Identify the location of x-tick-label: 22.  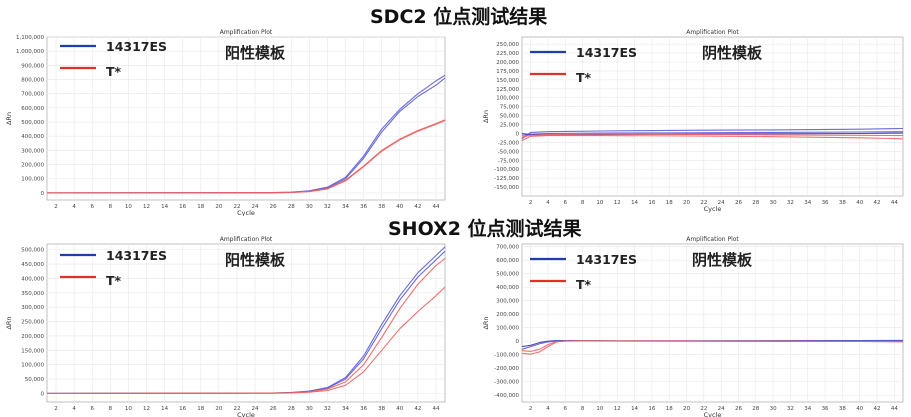
(236, 409).